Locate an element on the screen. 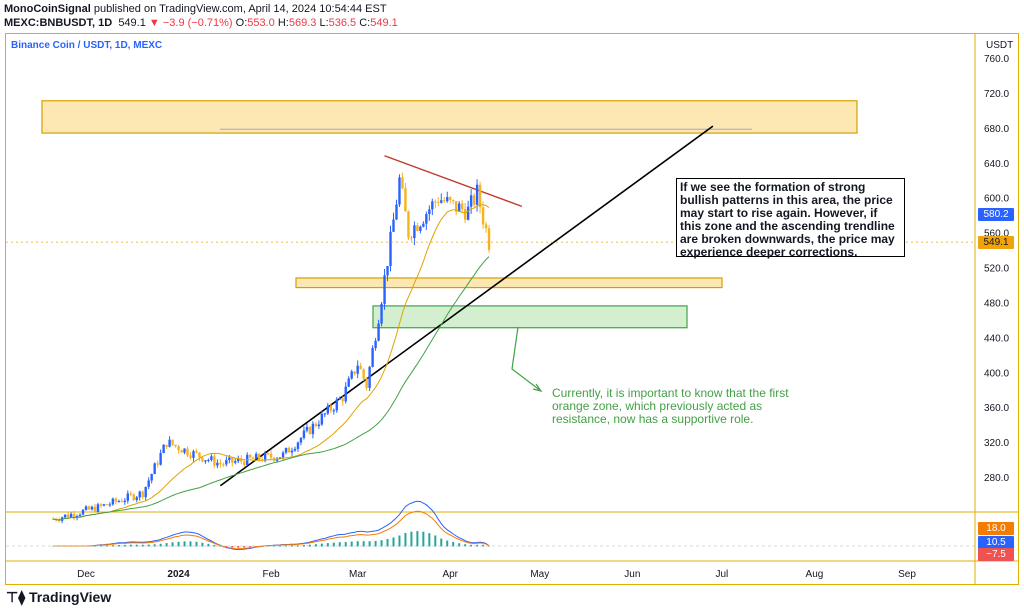 This screenshot has width=1024, height=611. down-arrow-icon: ▼ is located at coordinates (154, 23).